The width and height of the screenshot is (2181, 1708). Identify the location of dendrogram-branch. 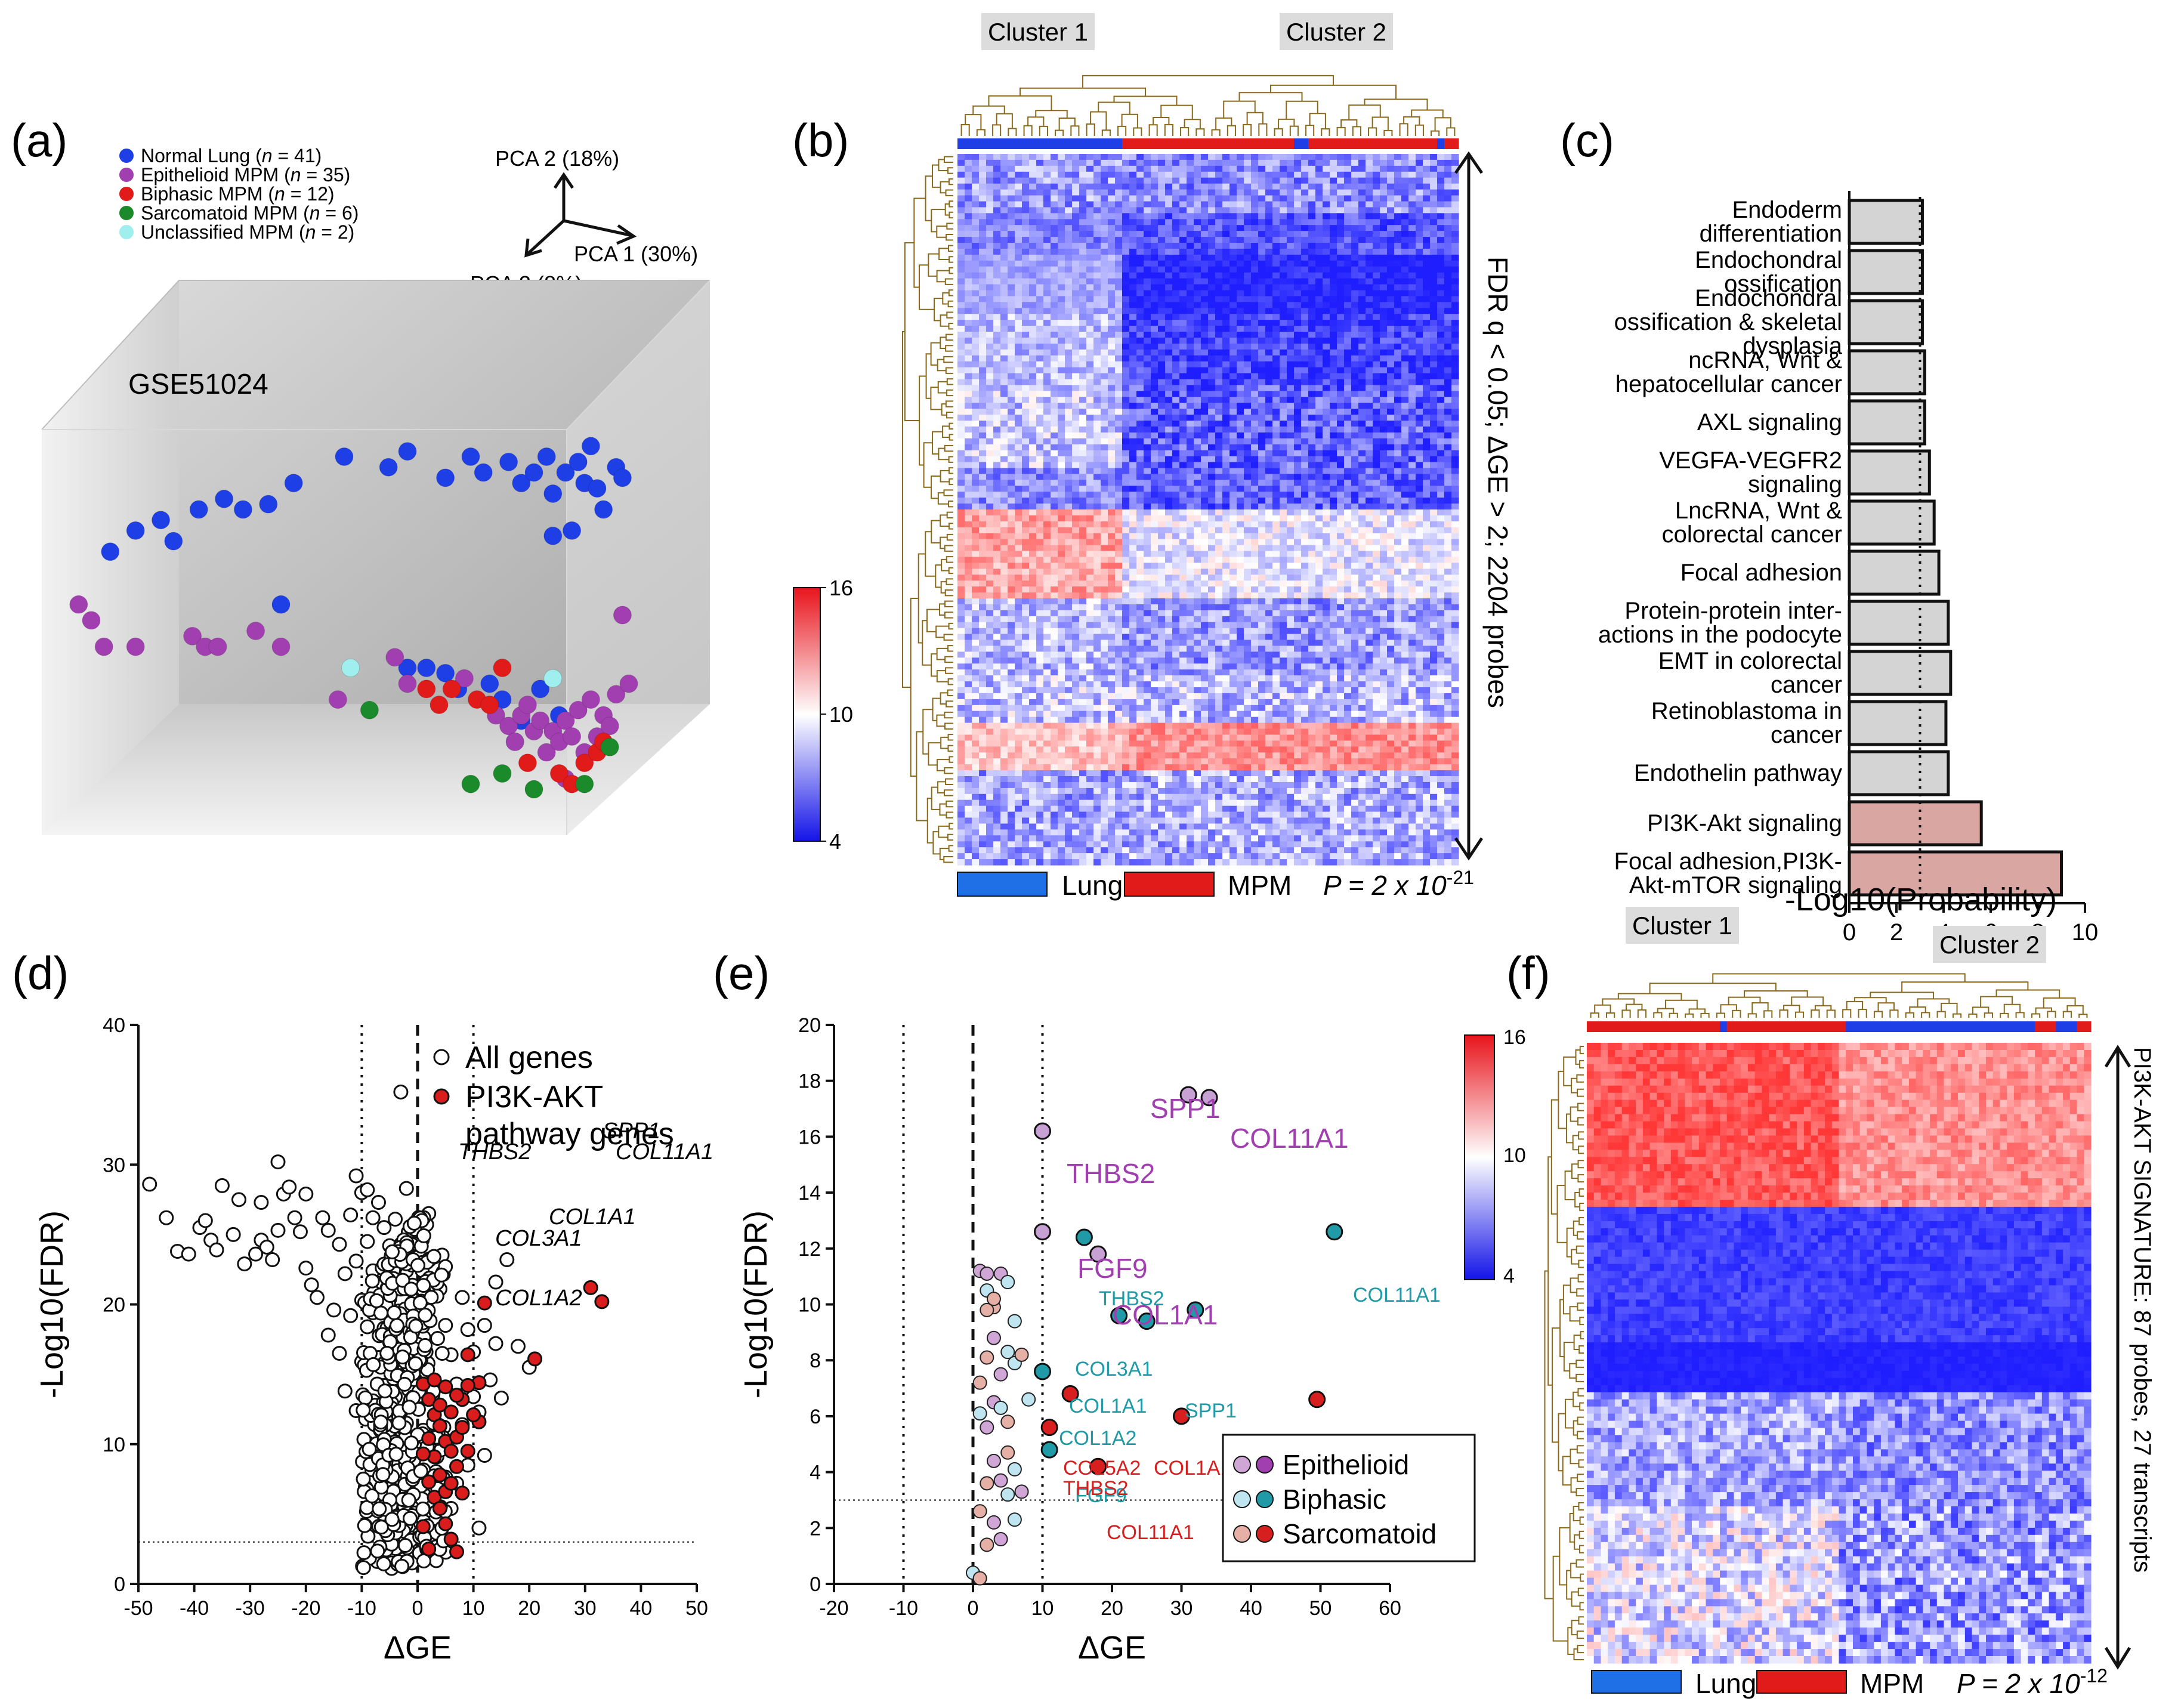
(949, 537).